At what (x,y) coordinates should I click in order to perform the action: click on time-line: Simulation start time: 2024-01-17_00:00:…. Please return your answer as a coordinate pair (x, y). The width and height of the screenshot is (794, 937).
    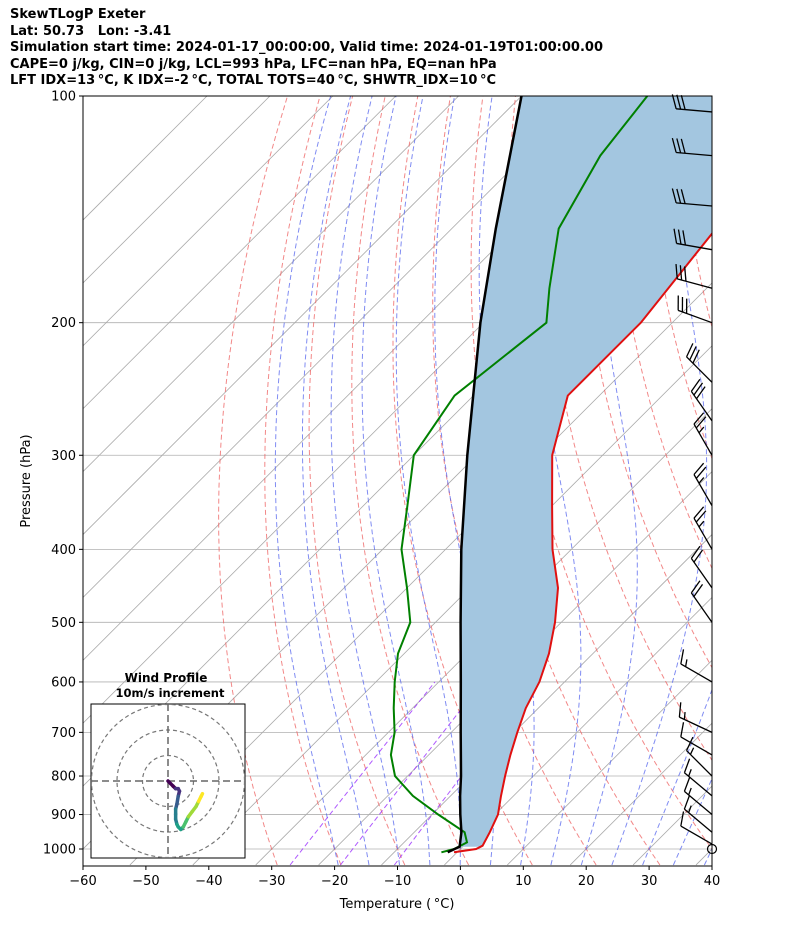
    Looking at the image, I should click on (306, 47).